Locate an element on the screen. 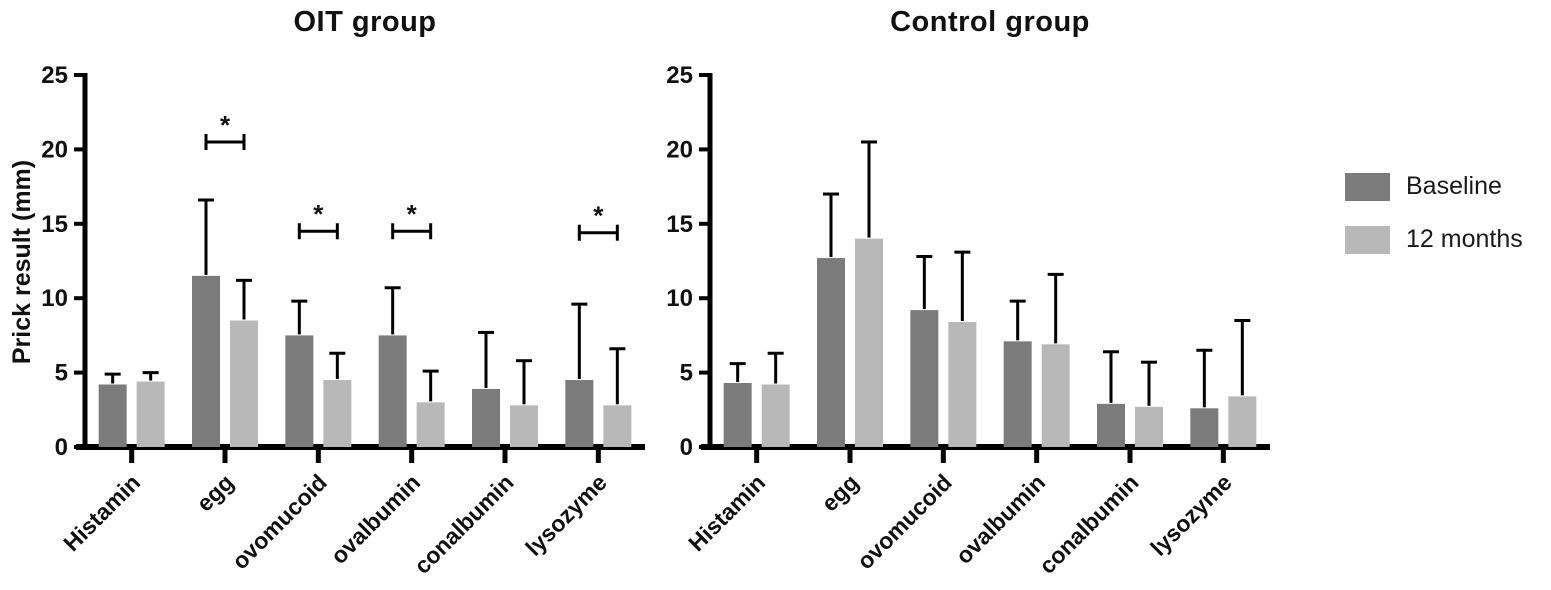  chart-title-oit: OIT group is located at coordinates (365, 22).